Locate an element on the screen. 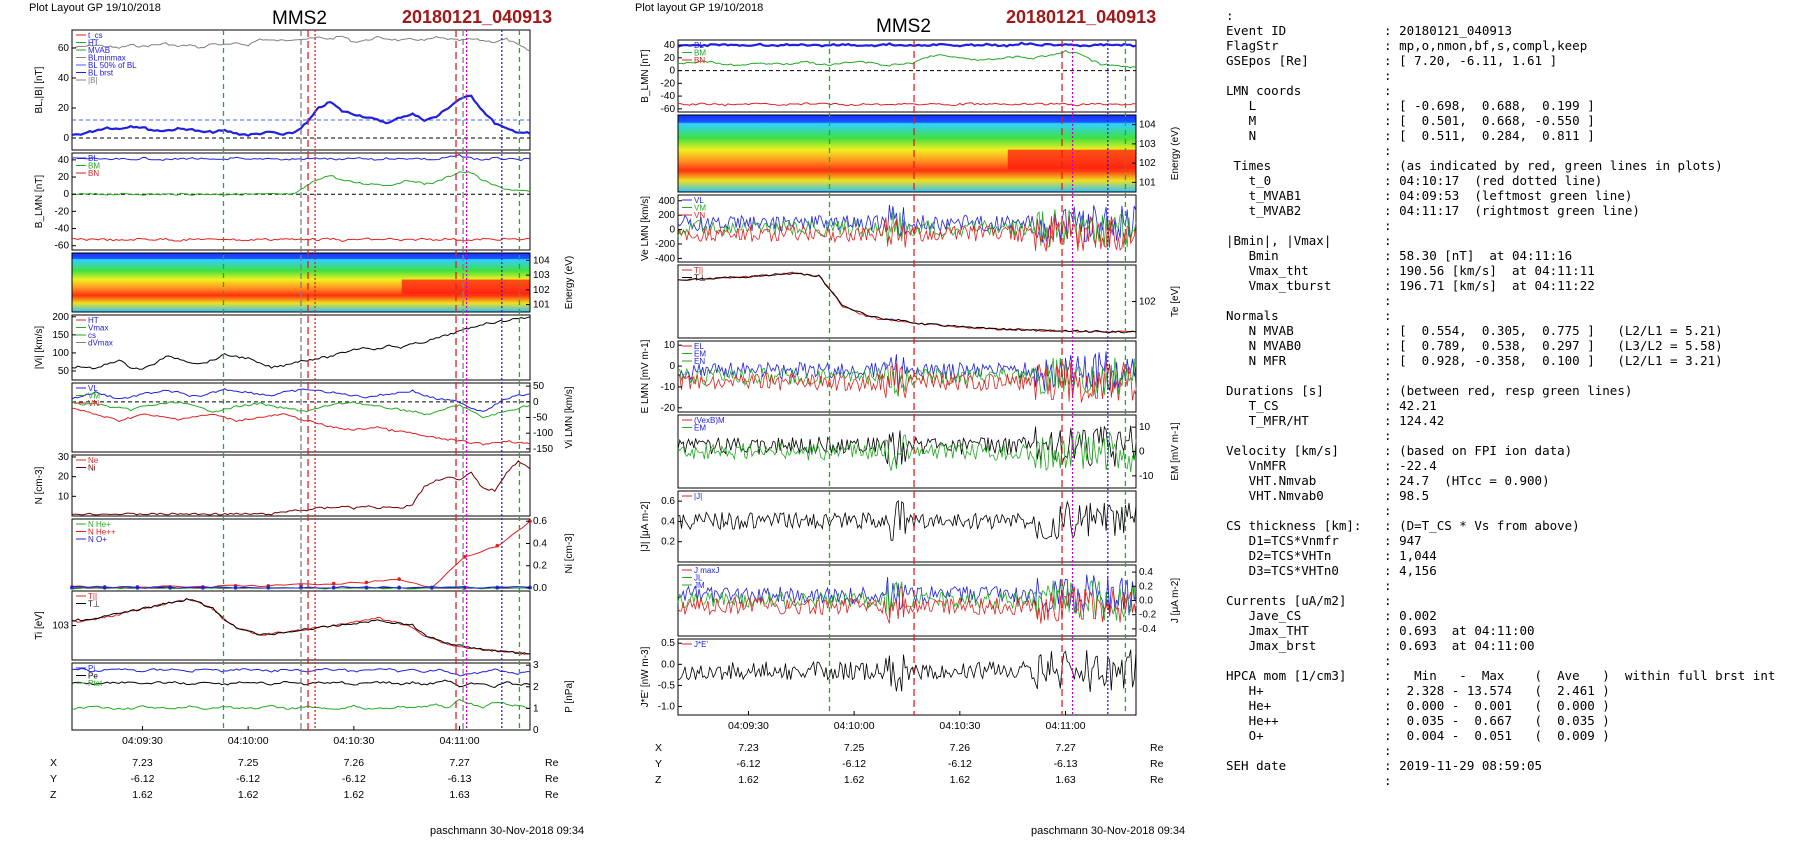  info-line: VnMFR : -22.4 is located at coordinates (1331, 465).